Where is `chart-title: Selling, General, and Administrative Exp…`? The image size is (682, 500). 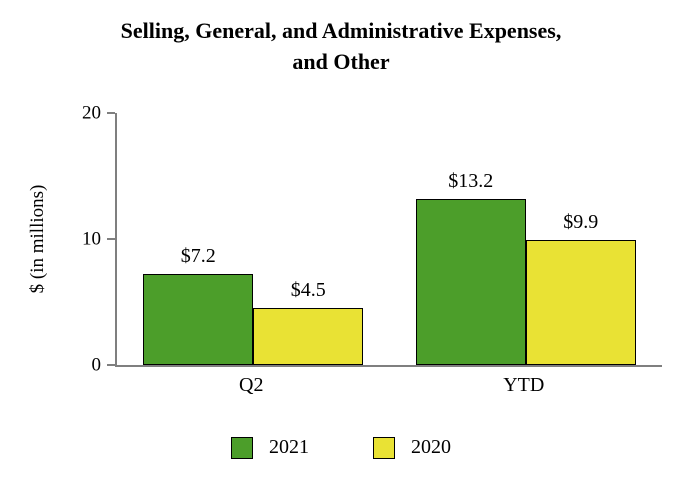 chart-title: Selling, General, and Administrative Exp… is located at coordinates (341, 46).